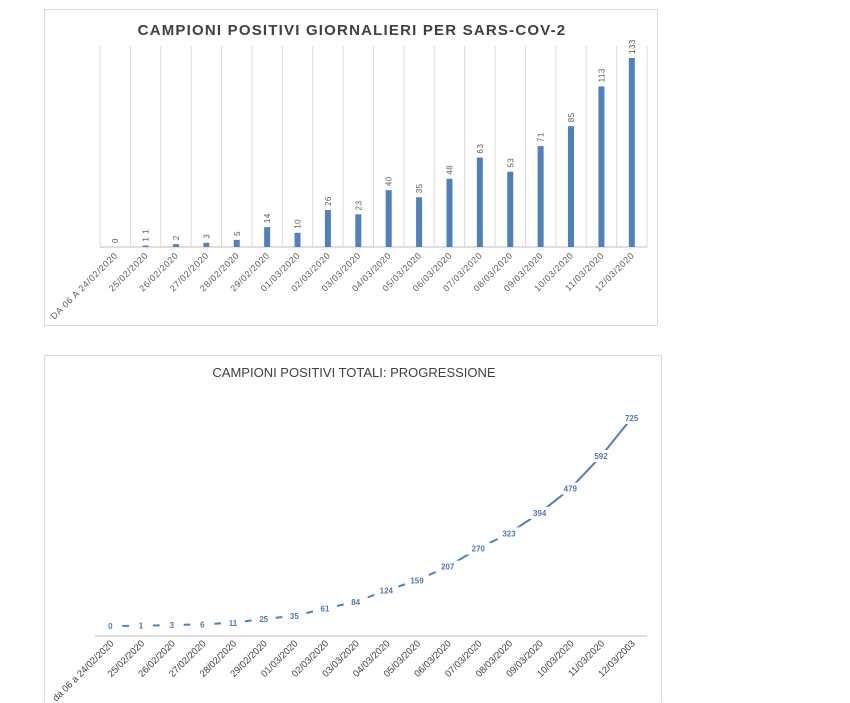 The image size is (850, 703). What do you see at coordinates (389, 181) in the screenshot?
I see `data-label: 40` at bounding box center [389, 181].